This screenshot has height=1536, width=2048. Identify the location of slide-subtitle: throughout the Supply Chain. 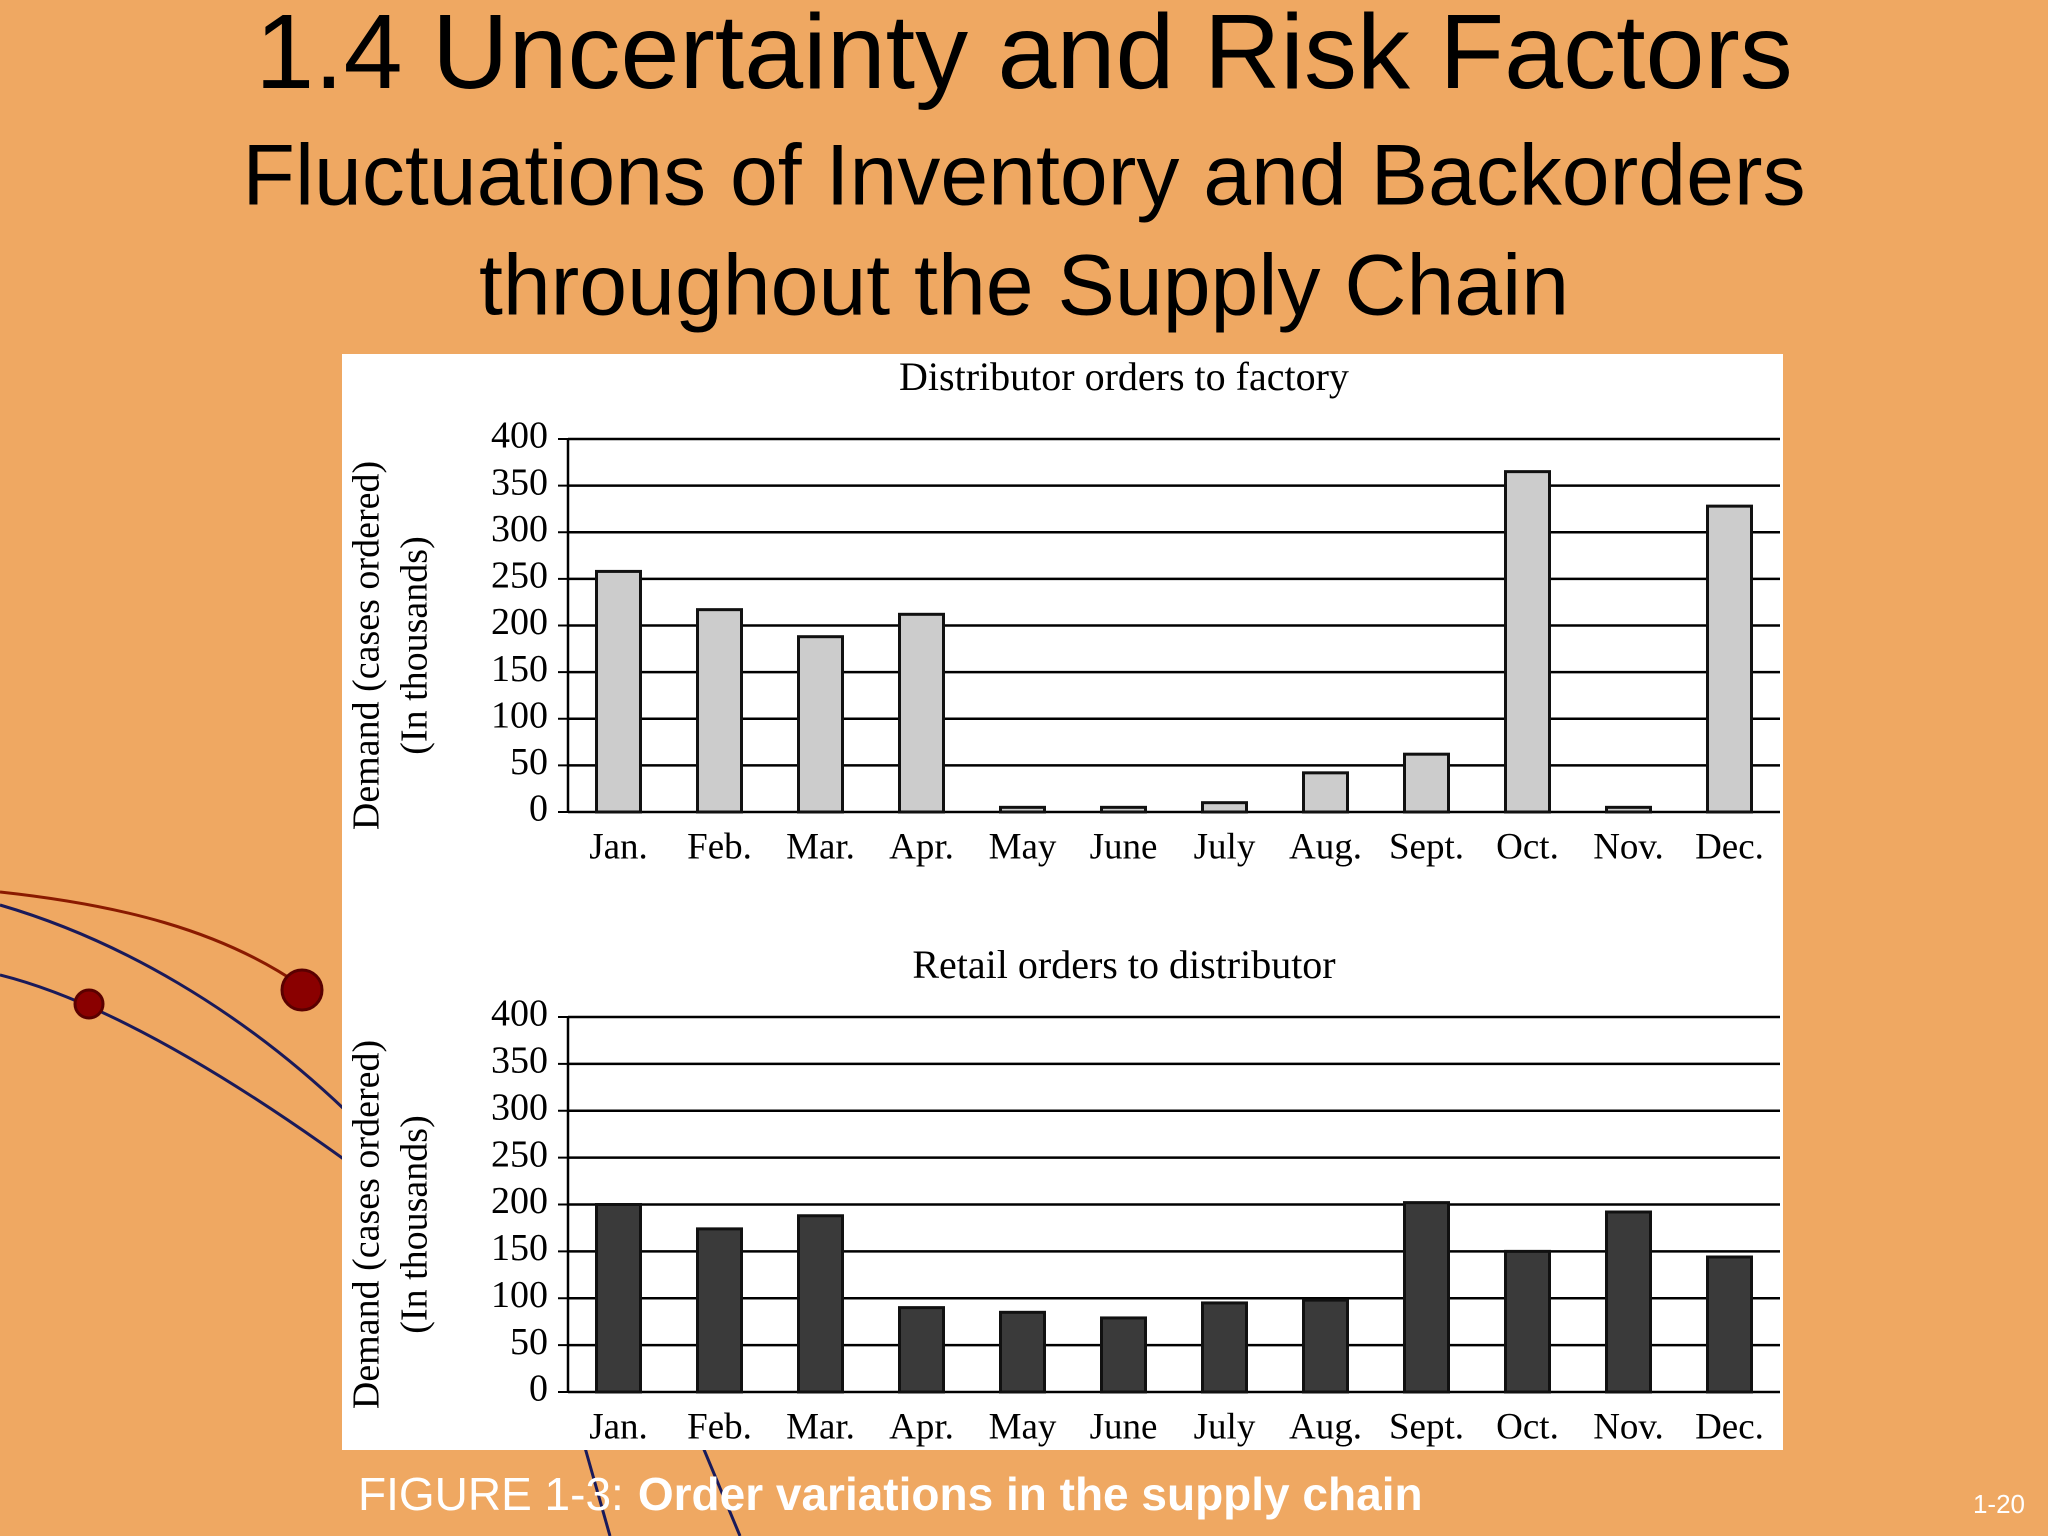
(1024, 286).